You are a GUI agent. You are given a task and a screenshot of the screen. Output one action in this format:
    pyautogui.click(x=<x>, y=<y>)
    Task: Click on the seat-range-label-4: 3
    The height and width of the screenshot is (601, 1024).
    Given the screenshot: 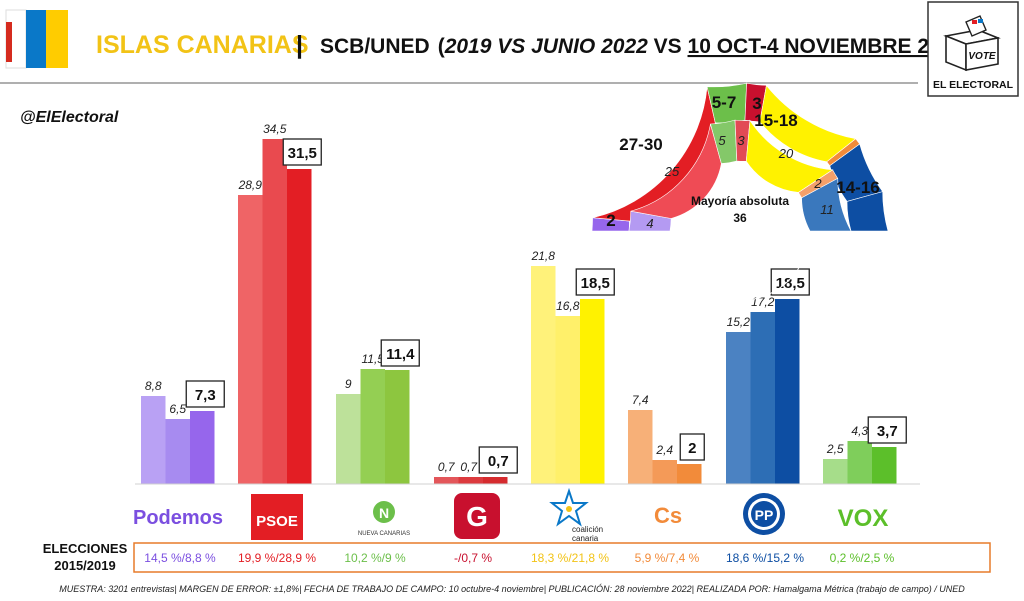 What is the action you would take?
    pyautogui.click(x=756, y=103)
    